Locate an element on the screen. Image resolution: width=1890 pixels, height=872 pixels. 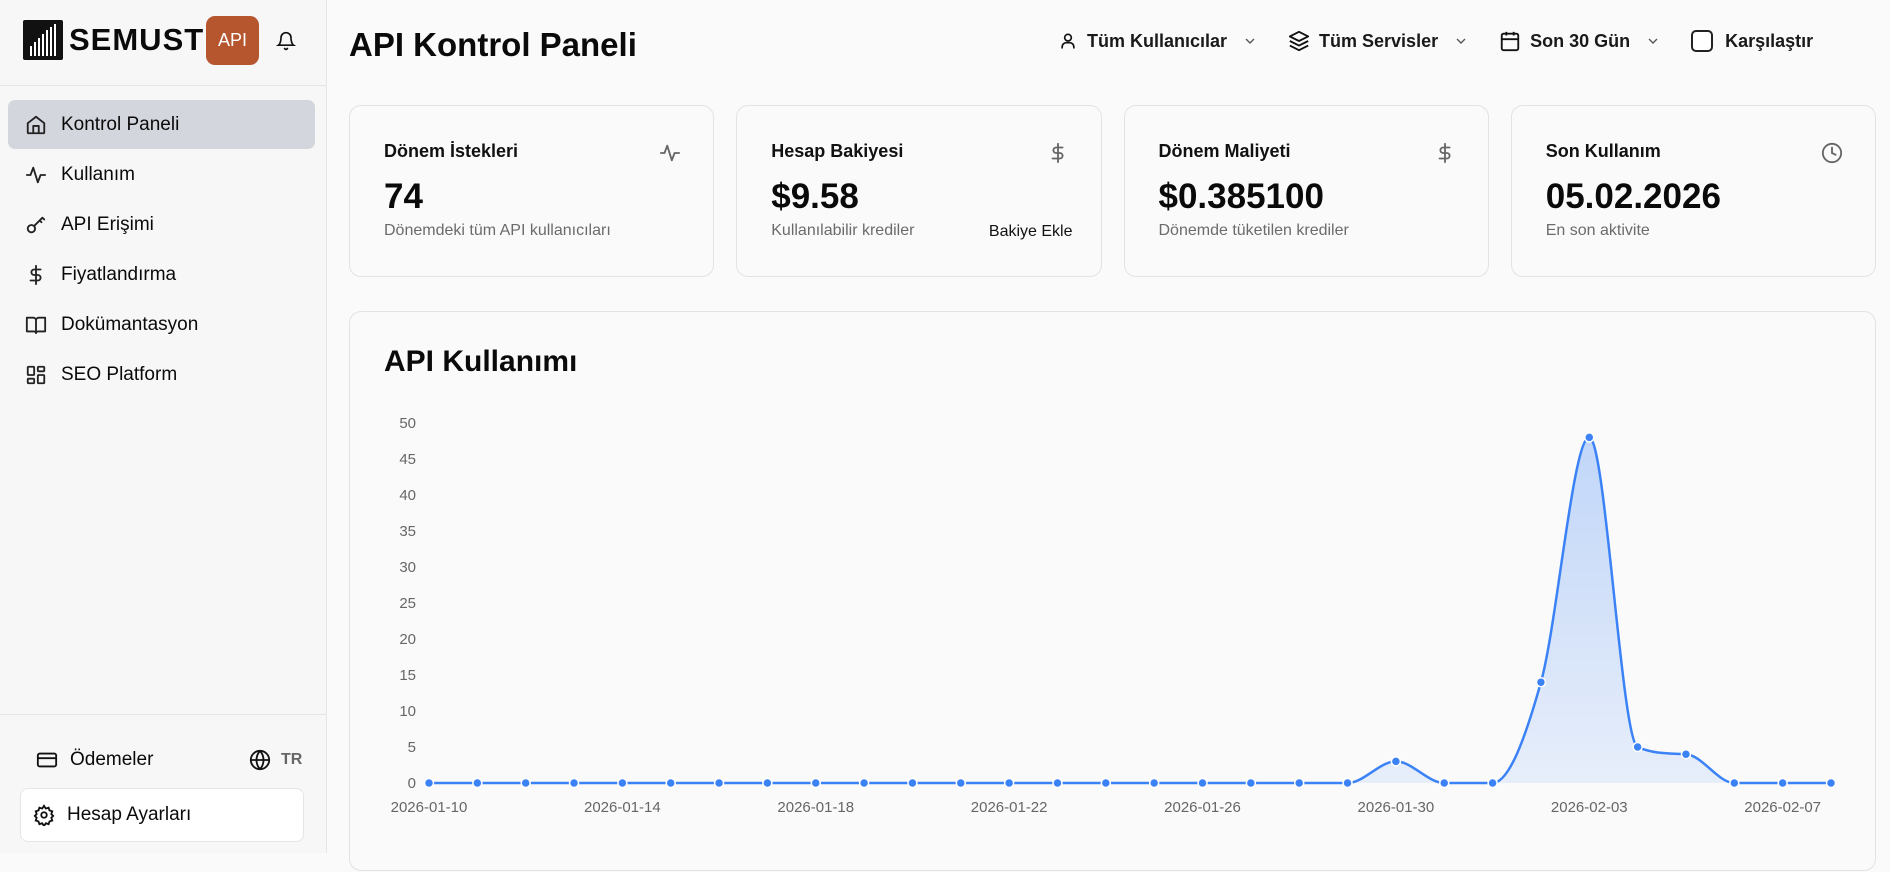
x-tick-label: 2026-01-30 is located at coordinates (1396, 807).